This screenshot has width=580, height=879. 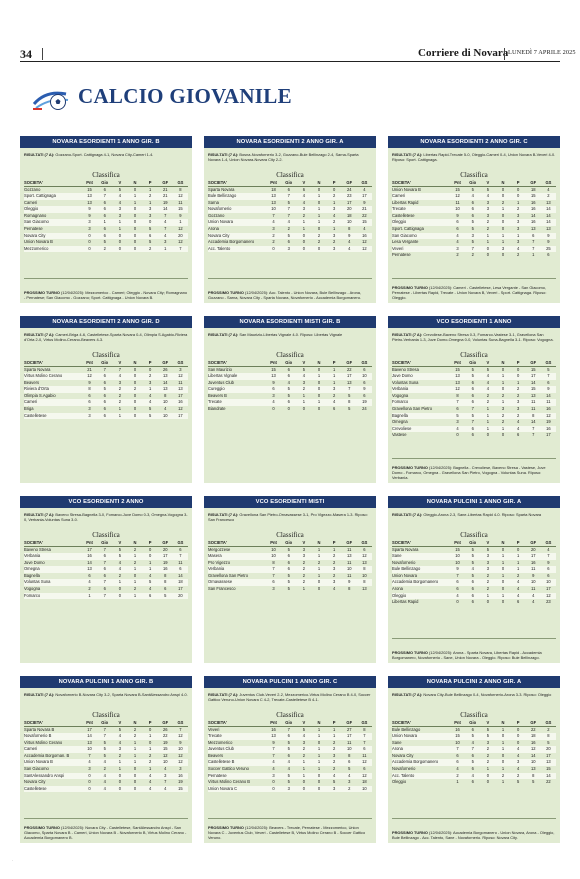 I want to click on column-header: V, so click(x=120, y=543).